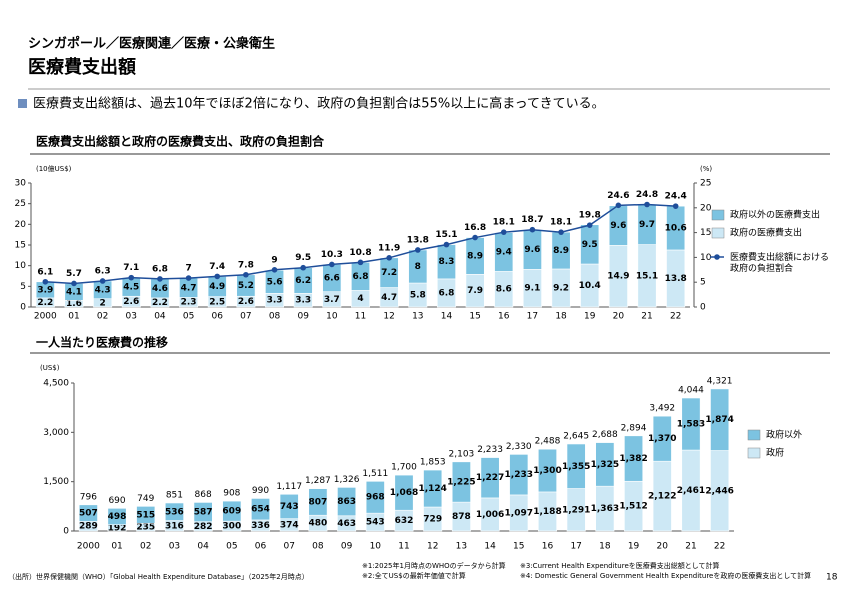 The image size is (842, 595). Describe the element at coordinates (490, 515) in the screenshot. I see `data-label: 1,006` at that location.